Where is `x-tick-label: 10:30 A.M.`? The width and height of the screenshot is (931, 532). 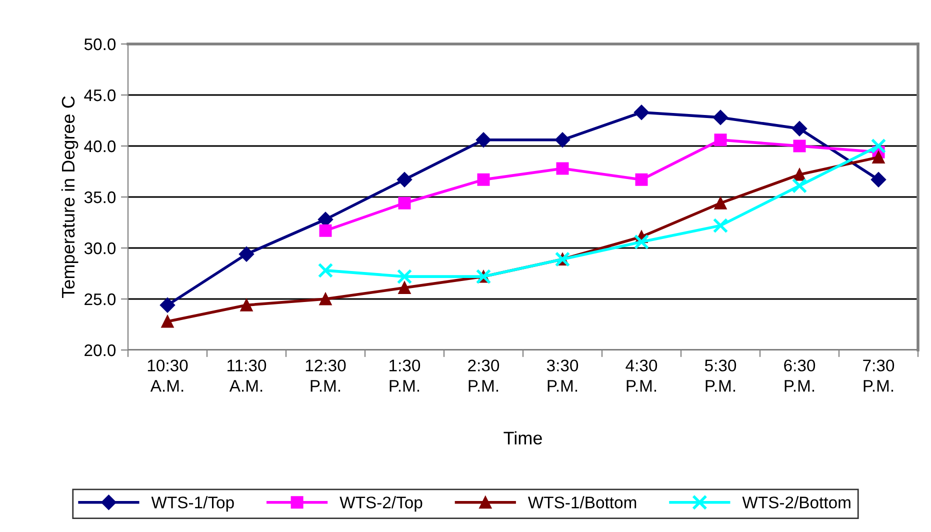 x-tick-label: 10:30 A.M. is located at coordinates (168, 376).